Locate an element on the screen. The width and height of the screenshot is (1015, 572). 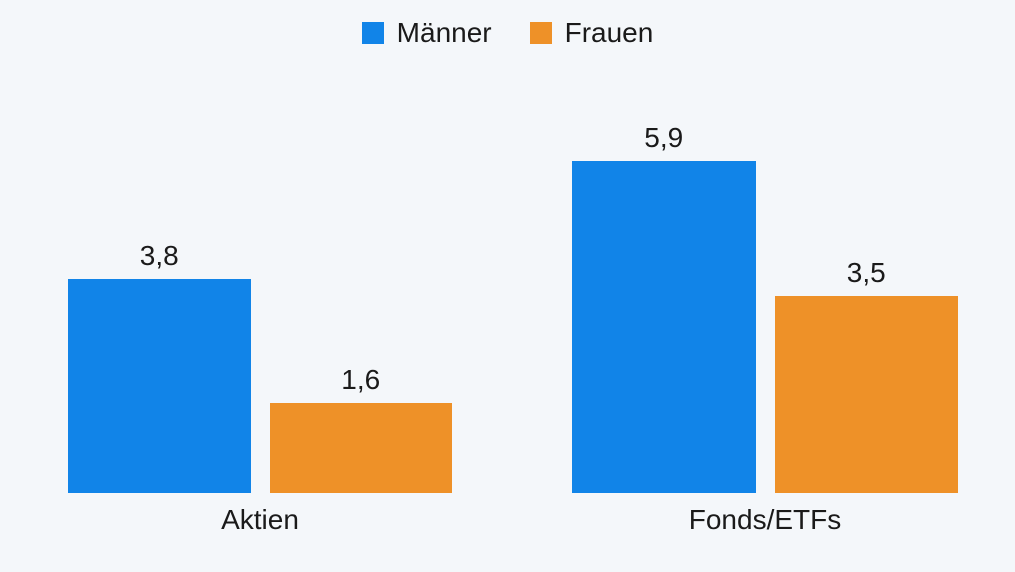
bar-maenner-aktien is located at coordinates (159, 386).